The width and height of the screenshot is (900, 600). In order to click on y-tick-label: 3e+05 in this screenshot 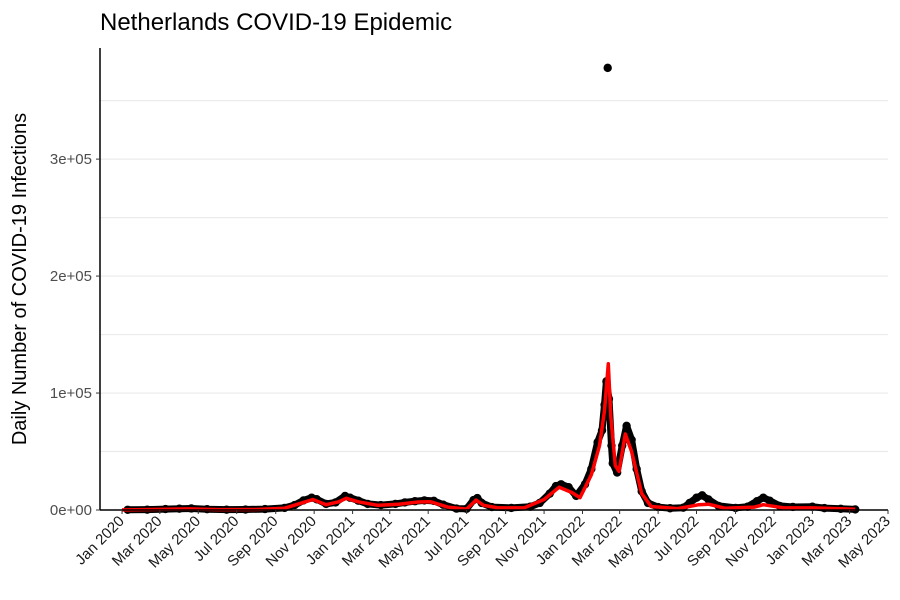, I will do `click(71, 159)`.